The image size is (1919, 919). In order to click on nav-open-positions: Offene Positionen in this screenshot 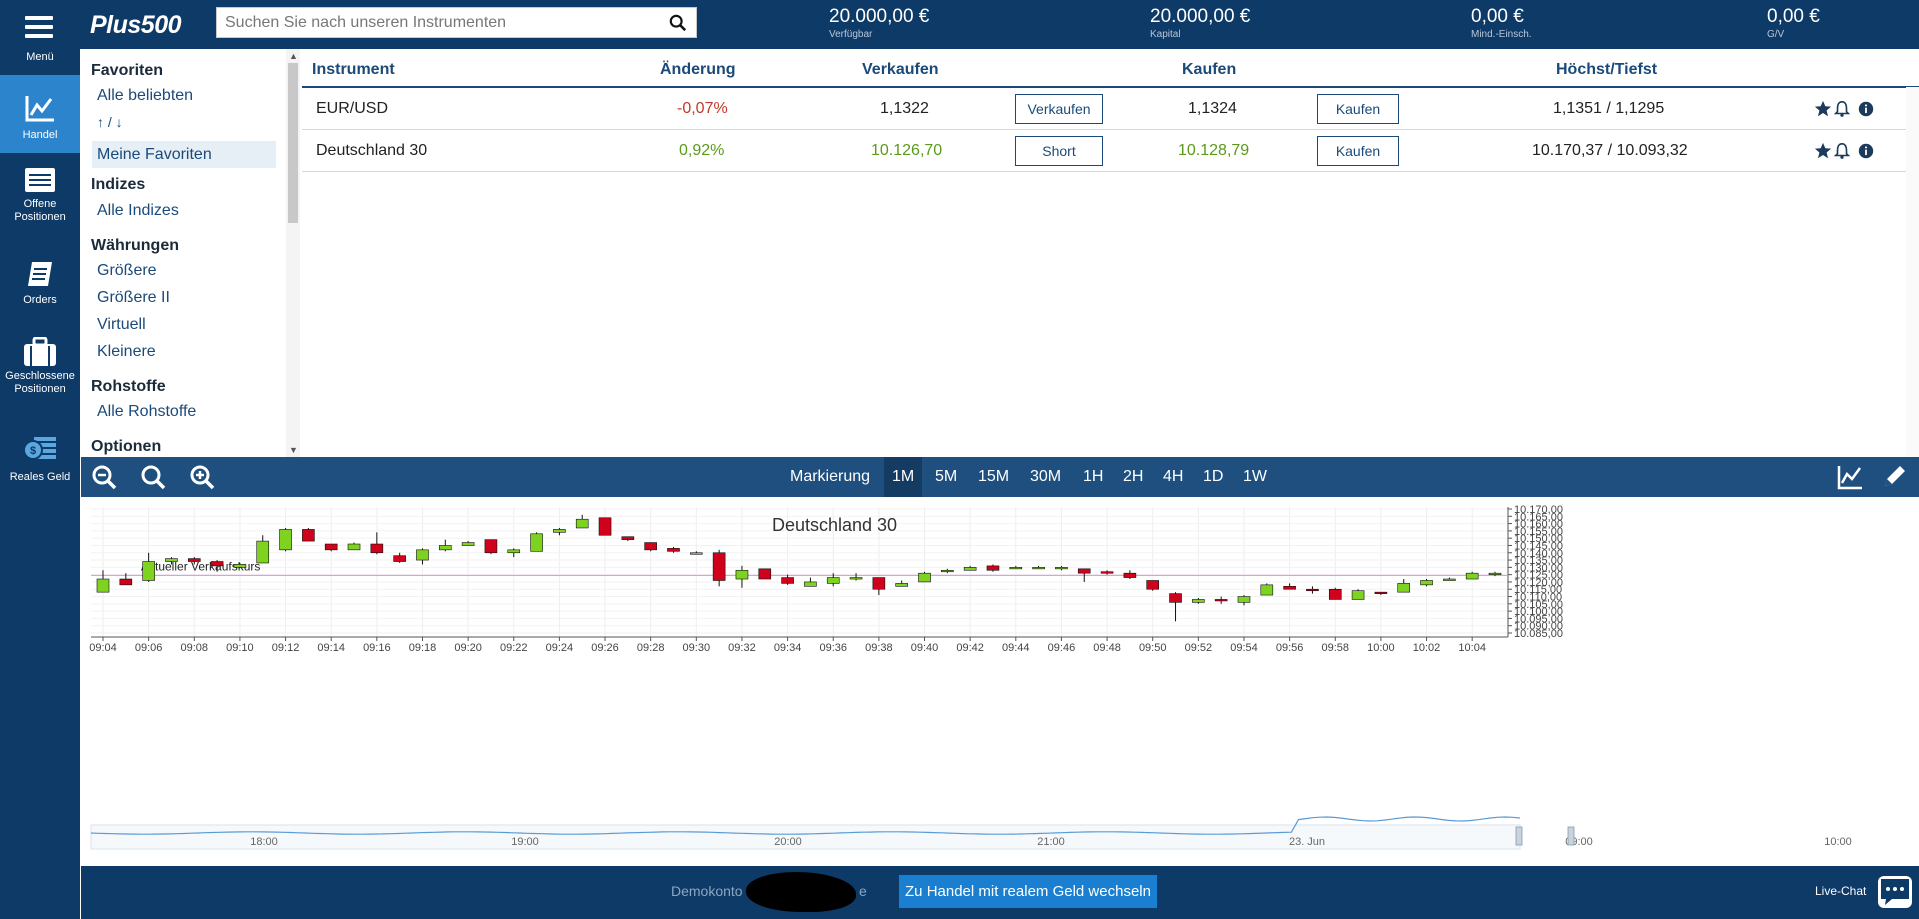, I will do `click(40, 202)`.